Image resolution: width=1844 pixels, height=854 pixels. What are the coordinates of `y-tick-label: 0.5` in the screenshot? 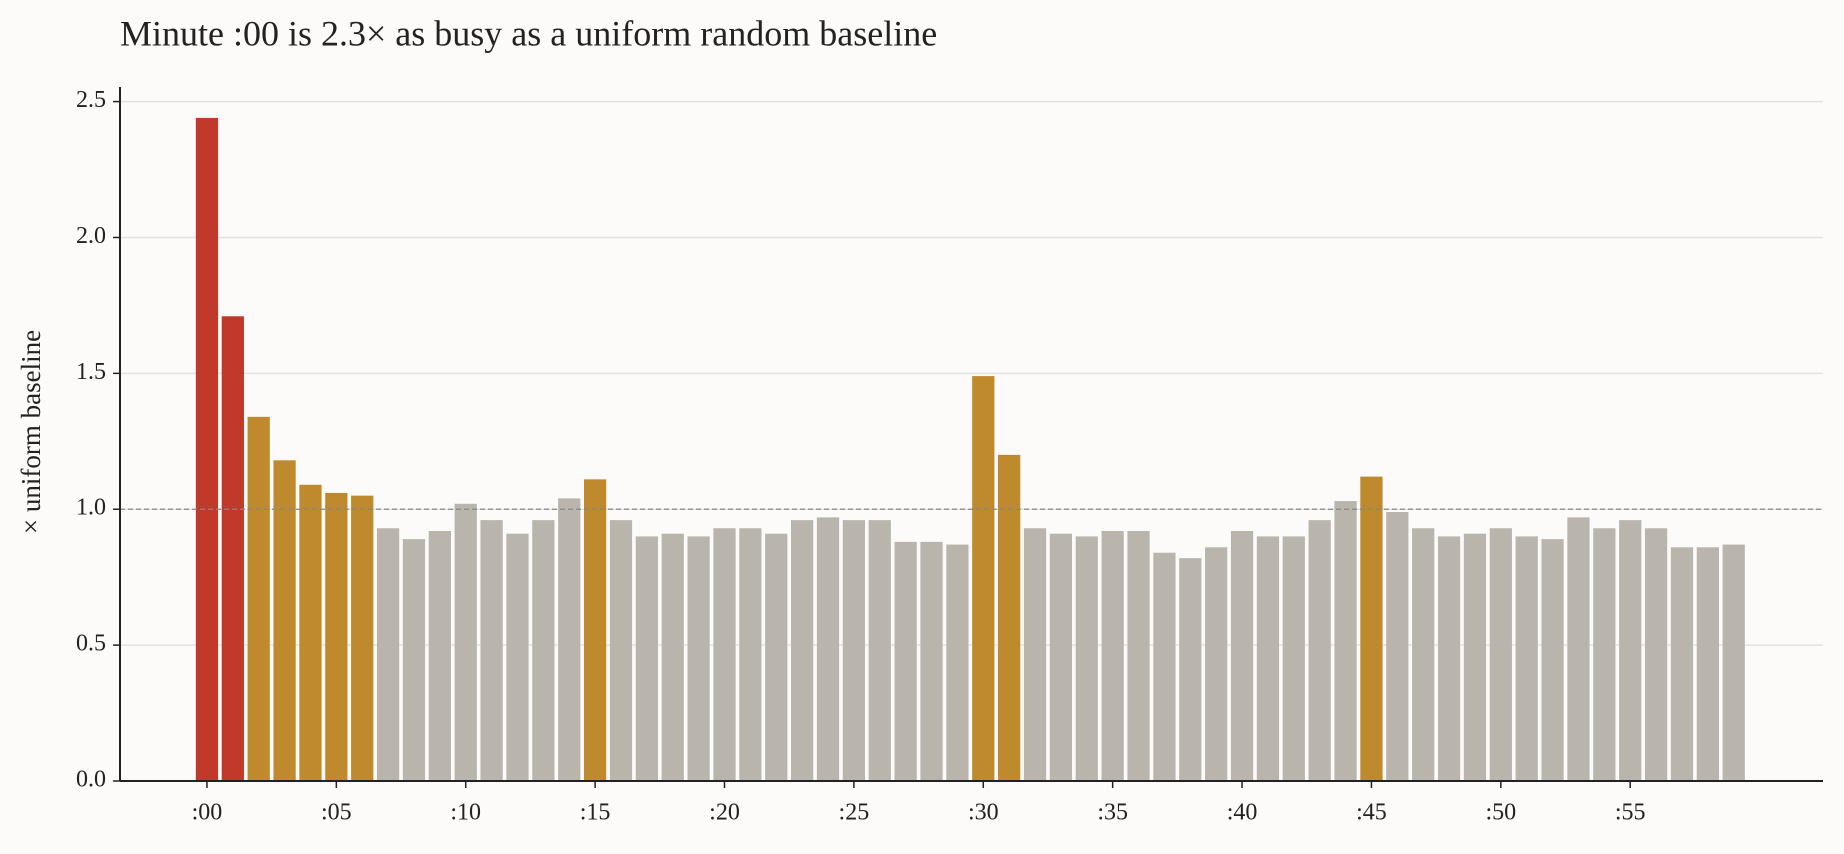 It's located at (91, 644).